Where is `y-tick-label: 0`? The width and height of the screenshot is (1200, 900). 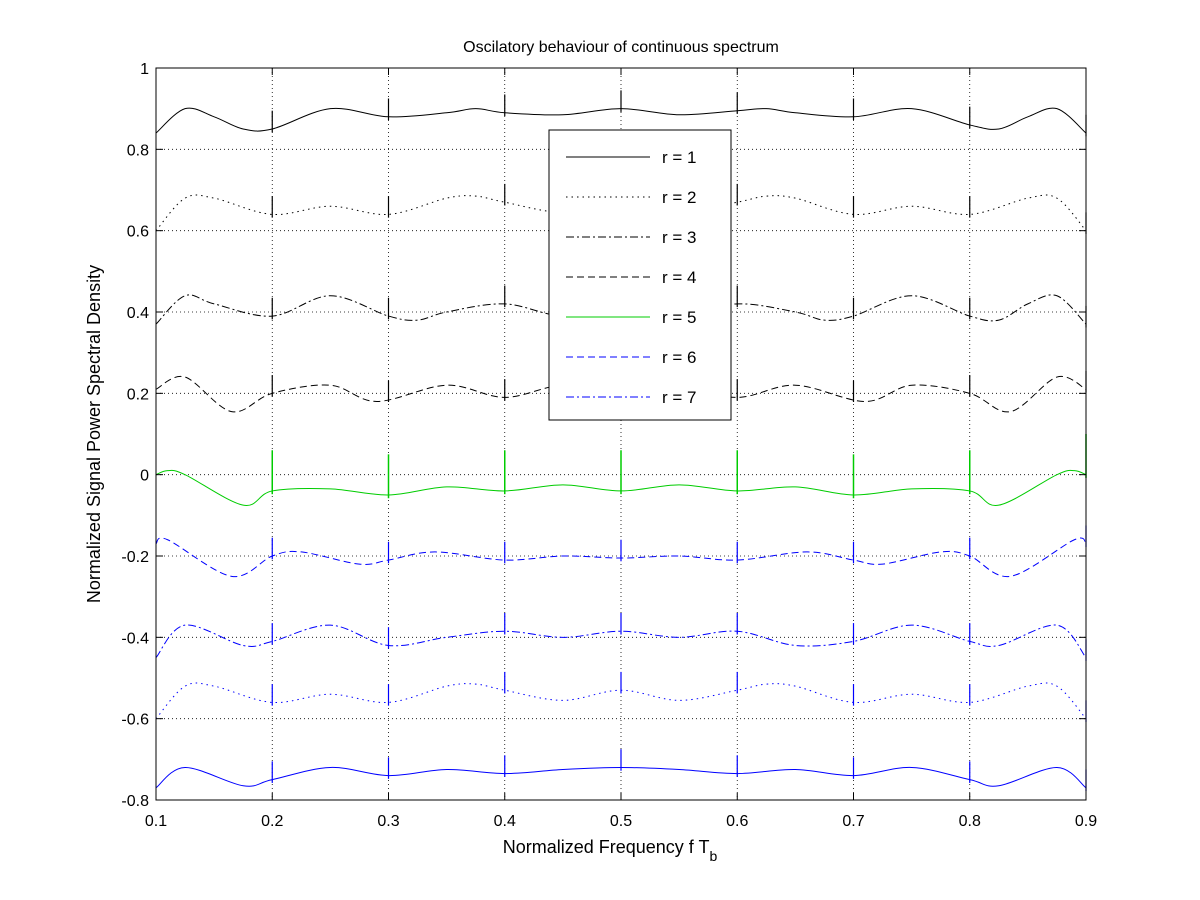 y-tick-label: 0 is located at coordinates (144, 476).